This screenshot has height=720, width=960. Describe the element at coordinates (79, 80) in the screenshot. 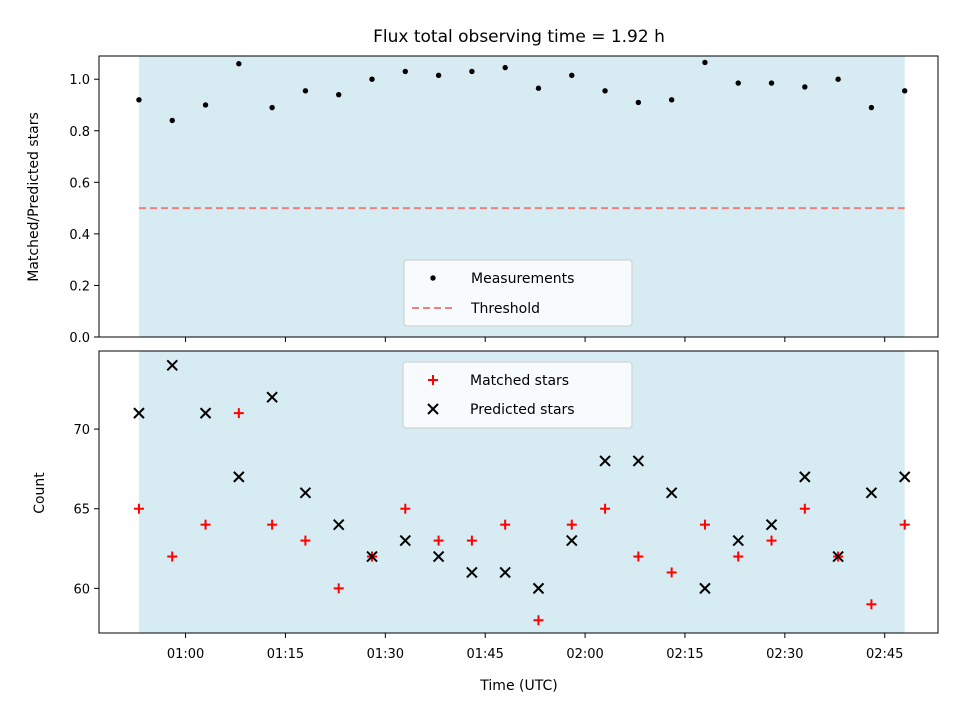

I see `top-y-tick-label: 1.0` at that location.